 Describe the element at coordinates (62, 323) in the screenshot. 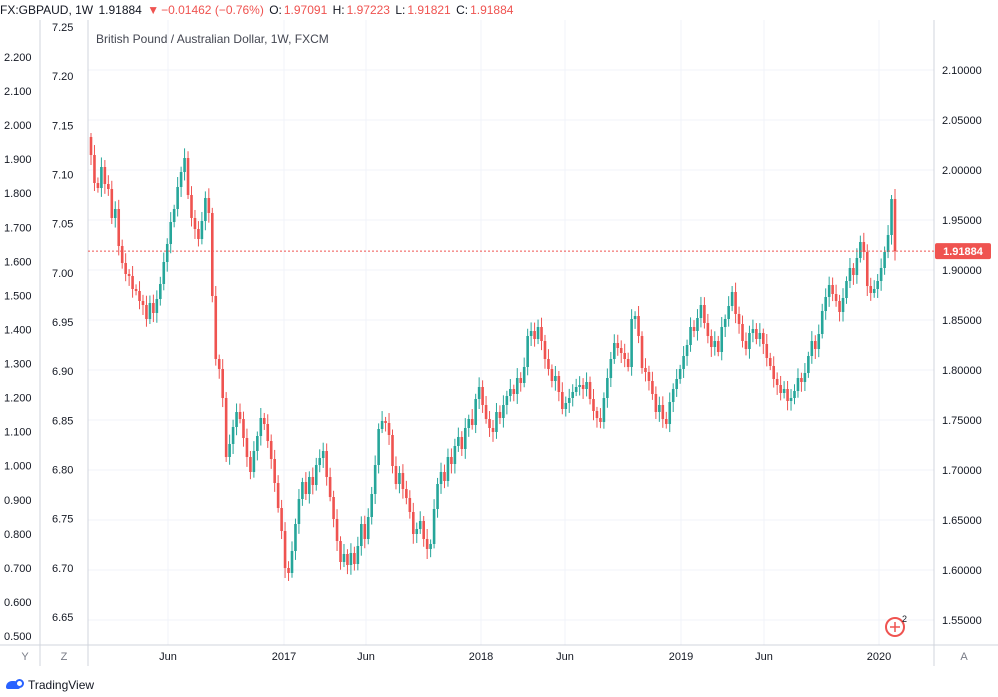

I see `left-inner-tick-label: 6.95` at that location.